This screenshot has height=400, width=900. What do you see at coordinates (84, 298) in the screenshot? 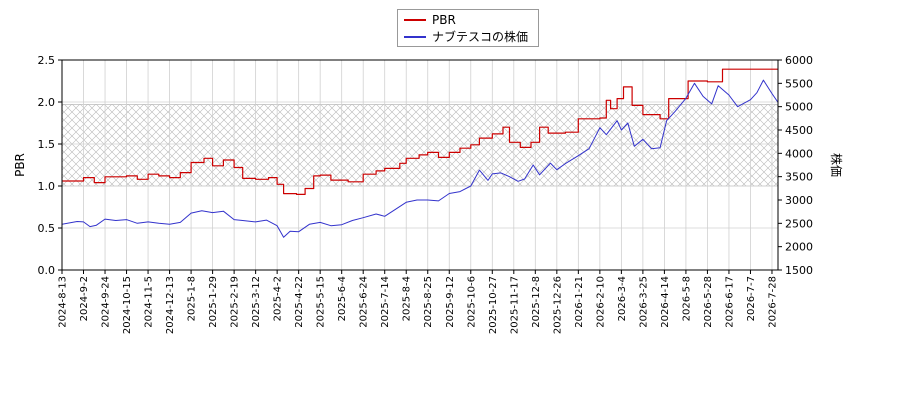
I see `x-tick-label: 2024-9-2` at bounding box center [84, 298].